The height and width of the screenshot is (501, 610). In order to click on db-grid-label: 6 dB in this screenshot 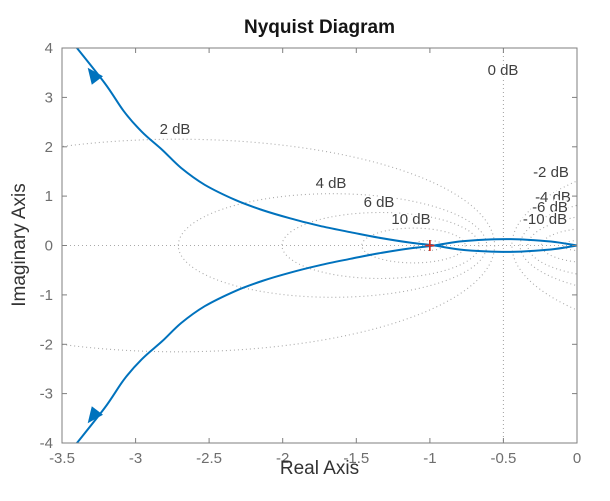, I will do `click(379, 202)`.